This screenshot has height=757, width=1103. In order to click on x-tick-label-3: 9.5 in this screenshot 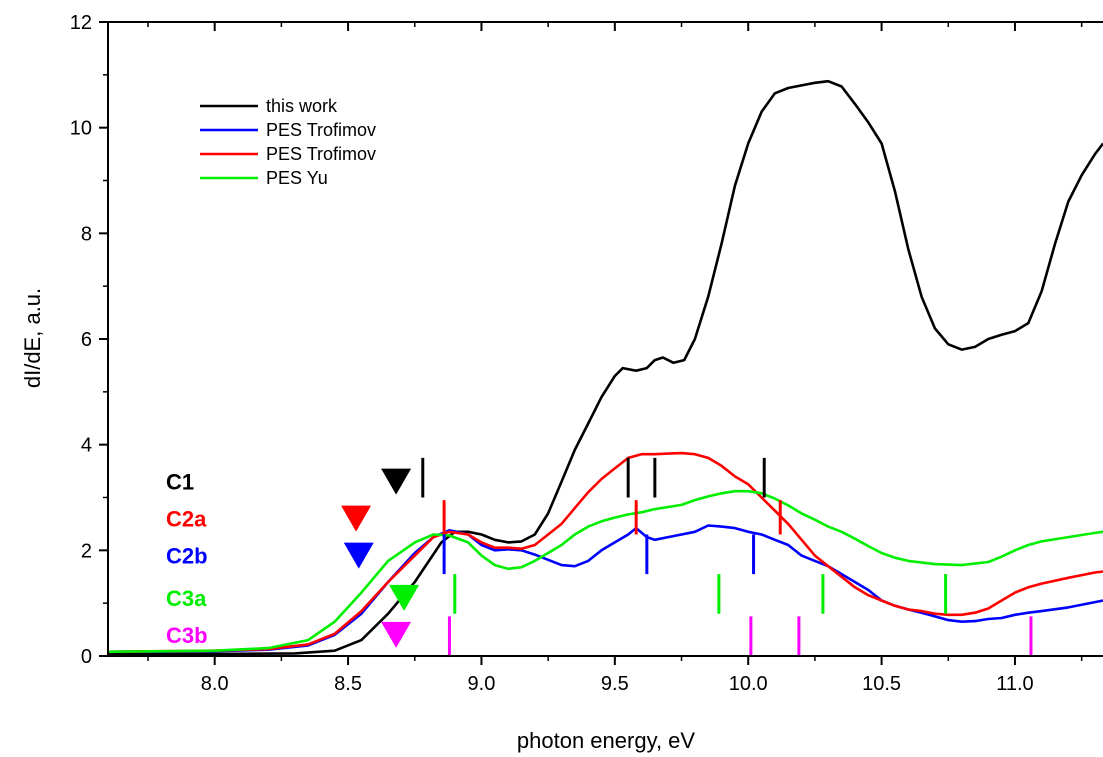, I will do `click(615, 684)`.